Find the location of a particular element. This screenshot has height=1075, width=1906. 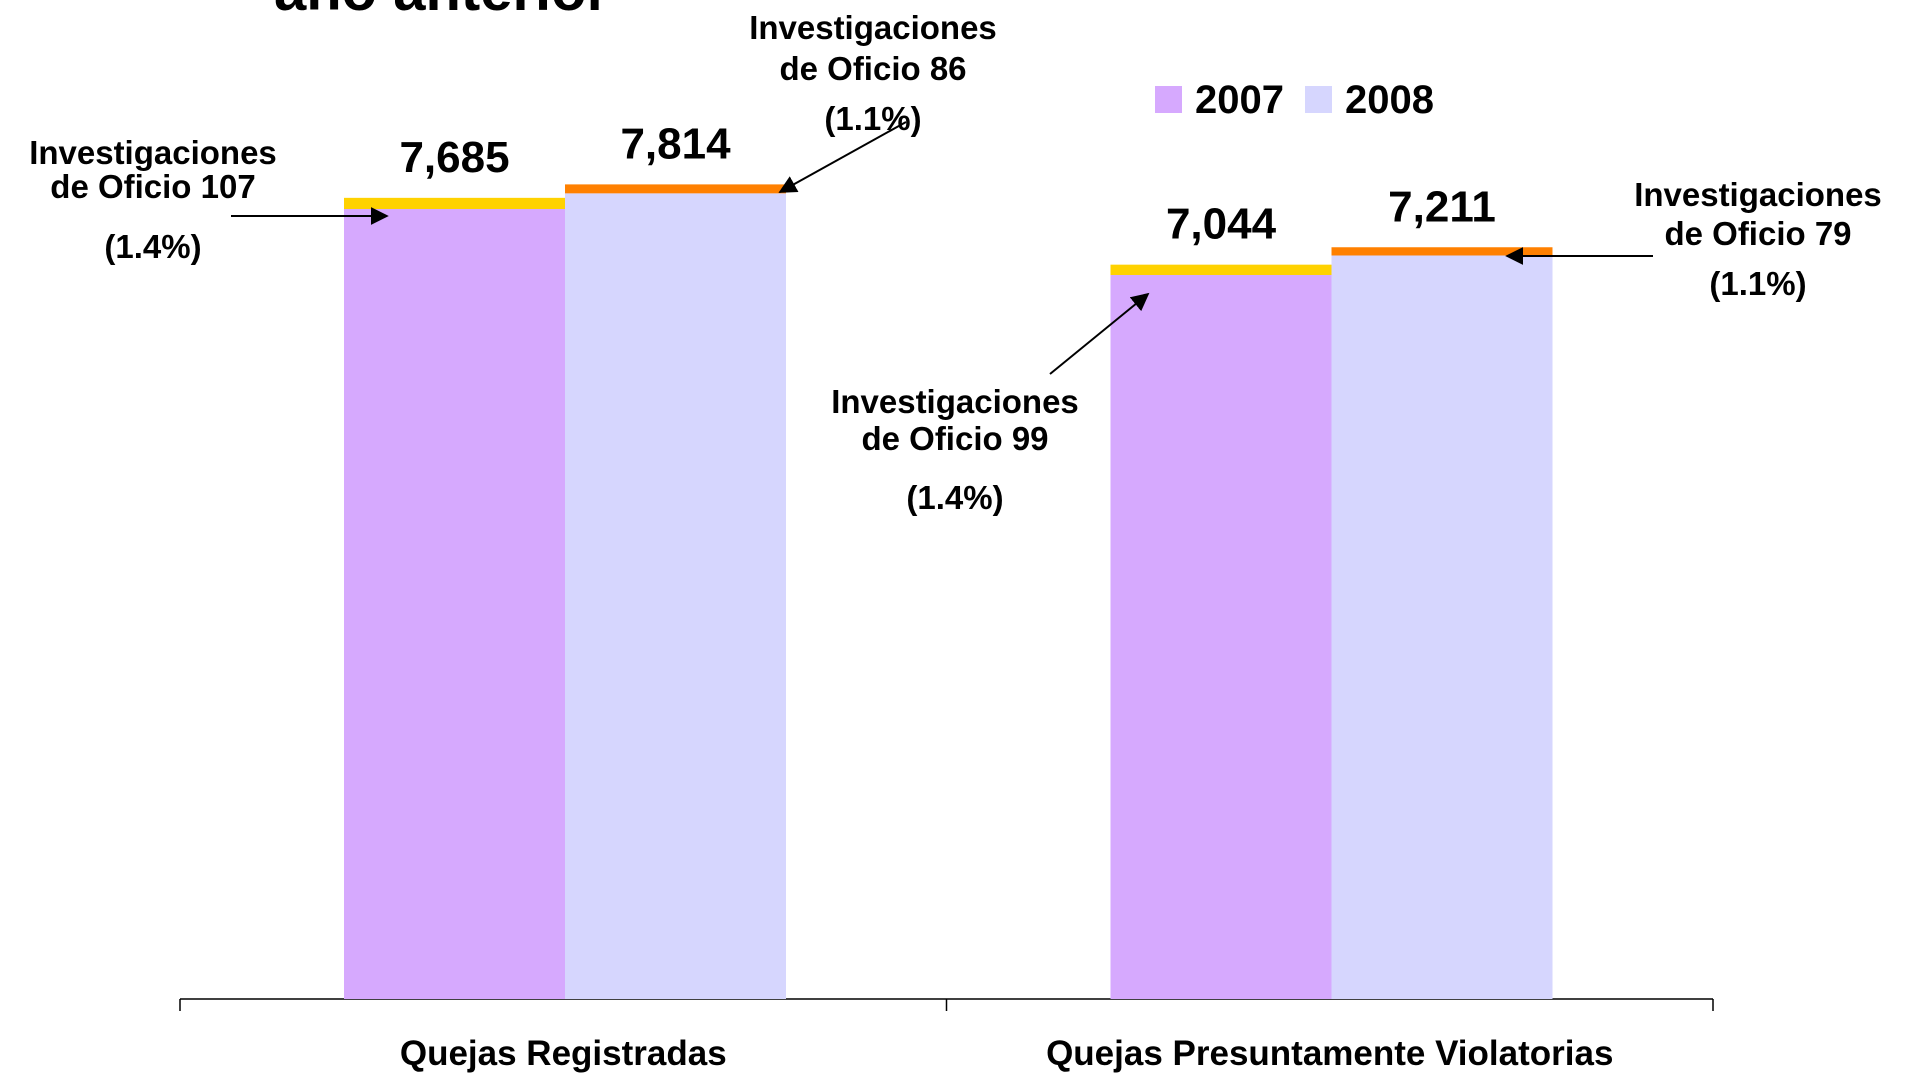

legend-label: 2008 is located at coordinates (1389, 100).